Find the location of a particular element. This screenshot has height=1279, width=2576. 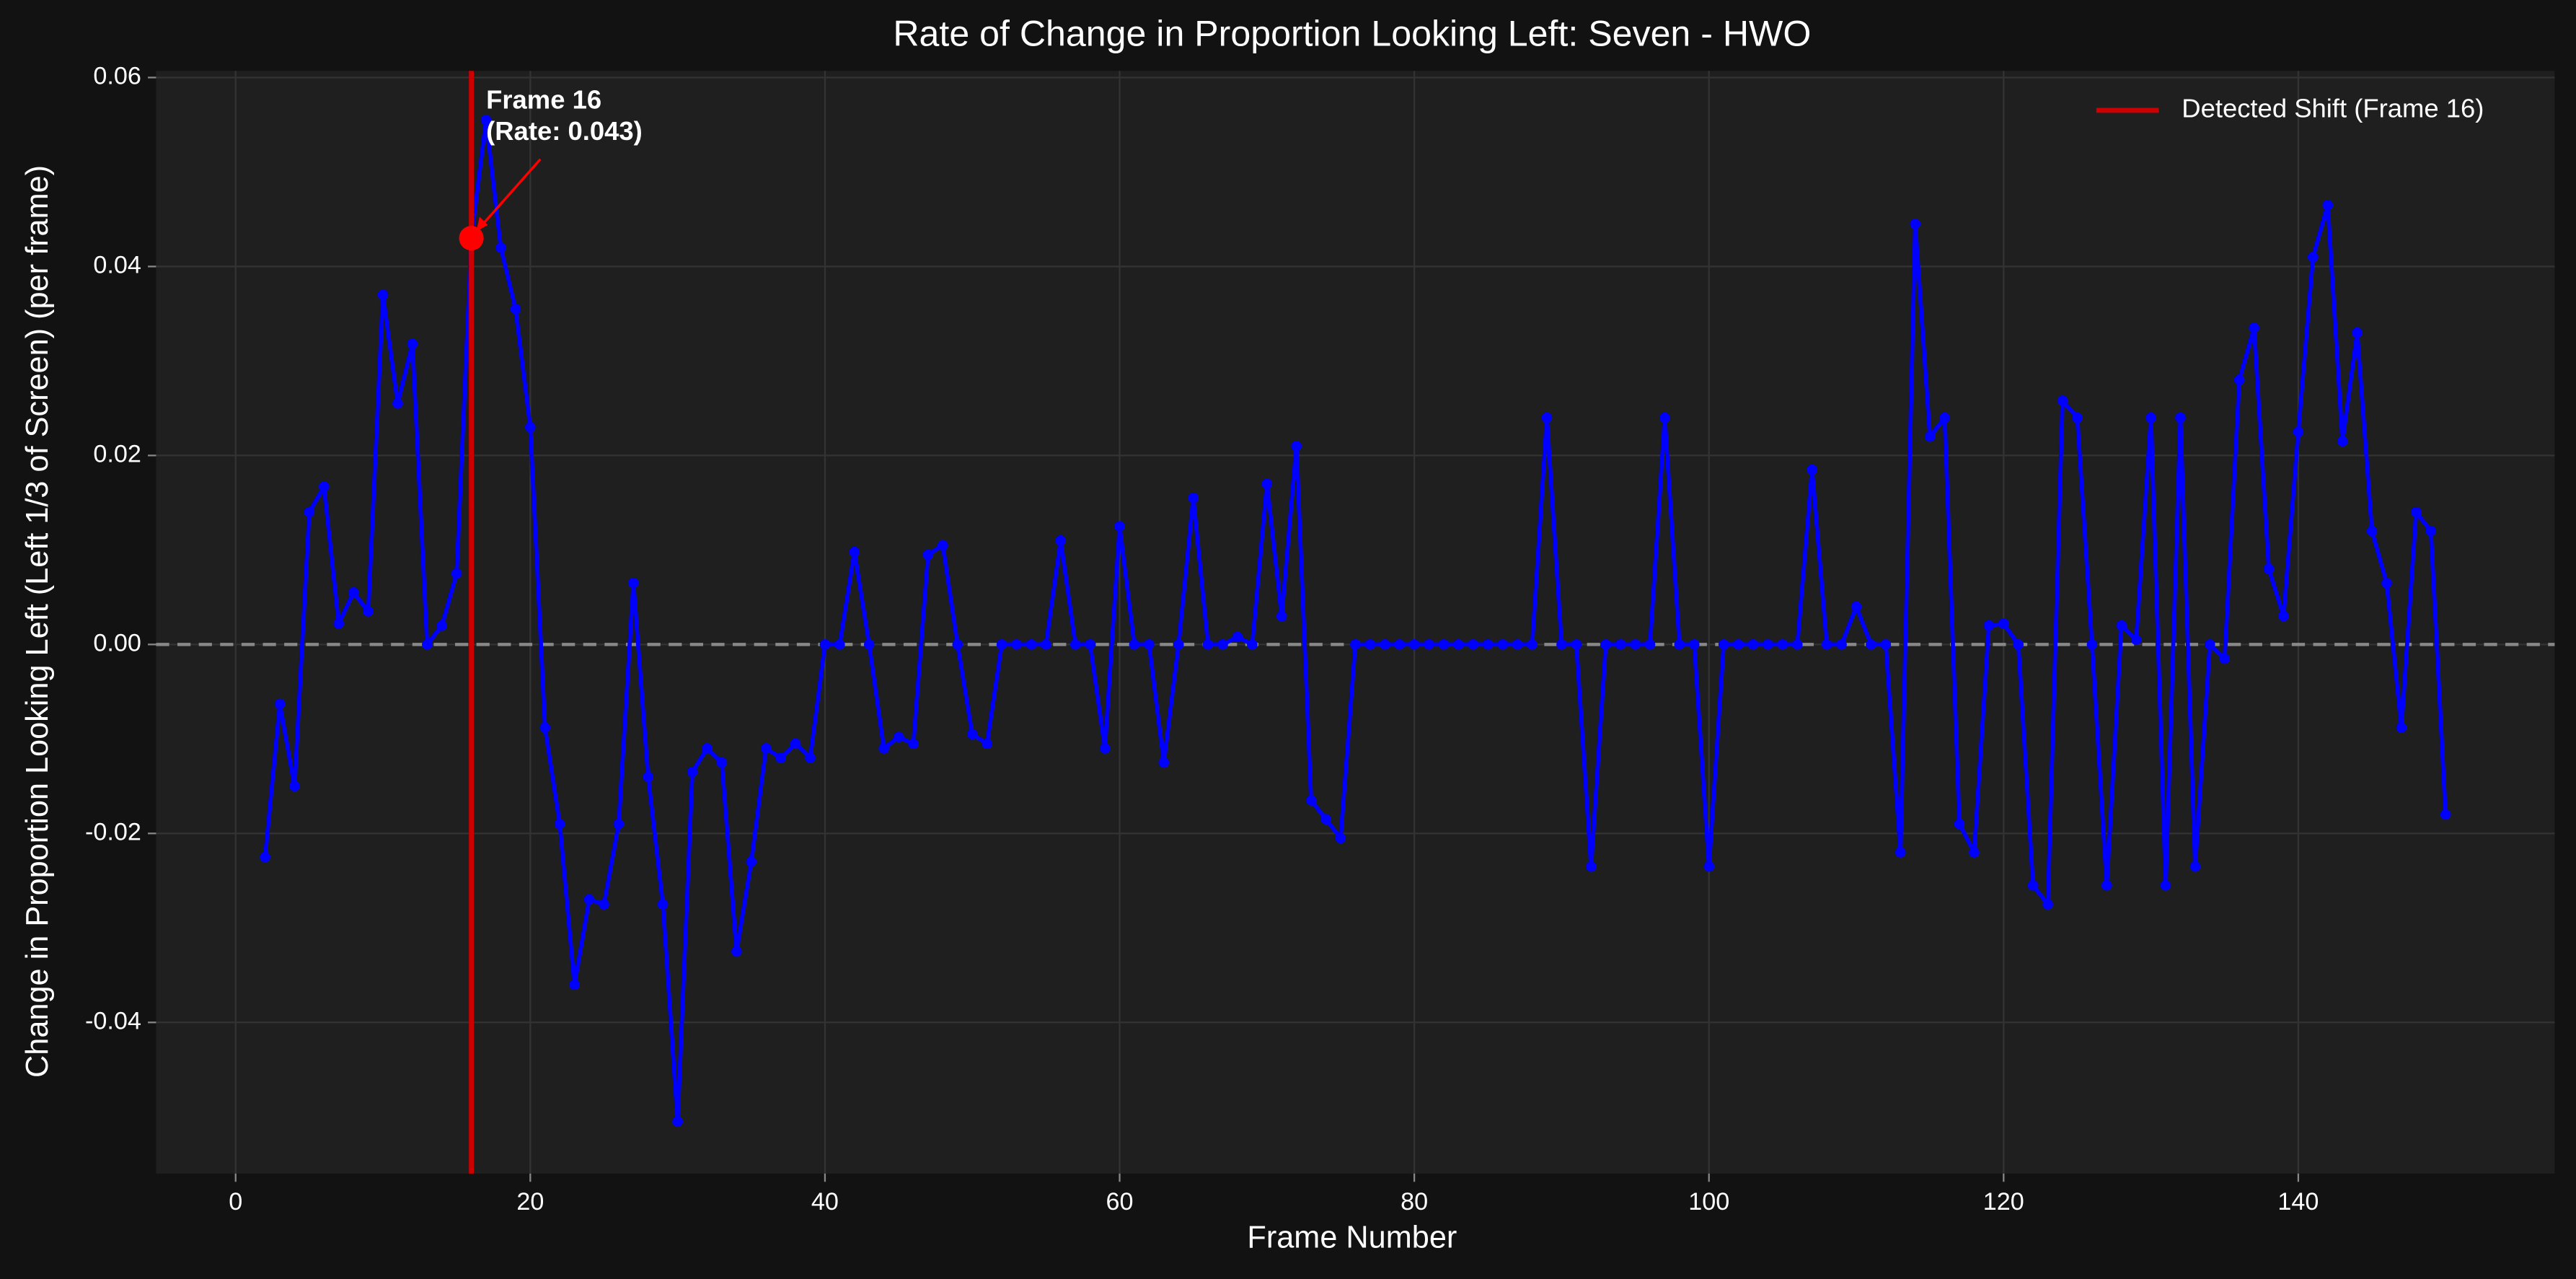

x-tick-label: 100 is located at coordinates (1708, 1202).